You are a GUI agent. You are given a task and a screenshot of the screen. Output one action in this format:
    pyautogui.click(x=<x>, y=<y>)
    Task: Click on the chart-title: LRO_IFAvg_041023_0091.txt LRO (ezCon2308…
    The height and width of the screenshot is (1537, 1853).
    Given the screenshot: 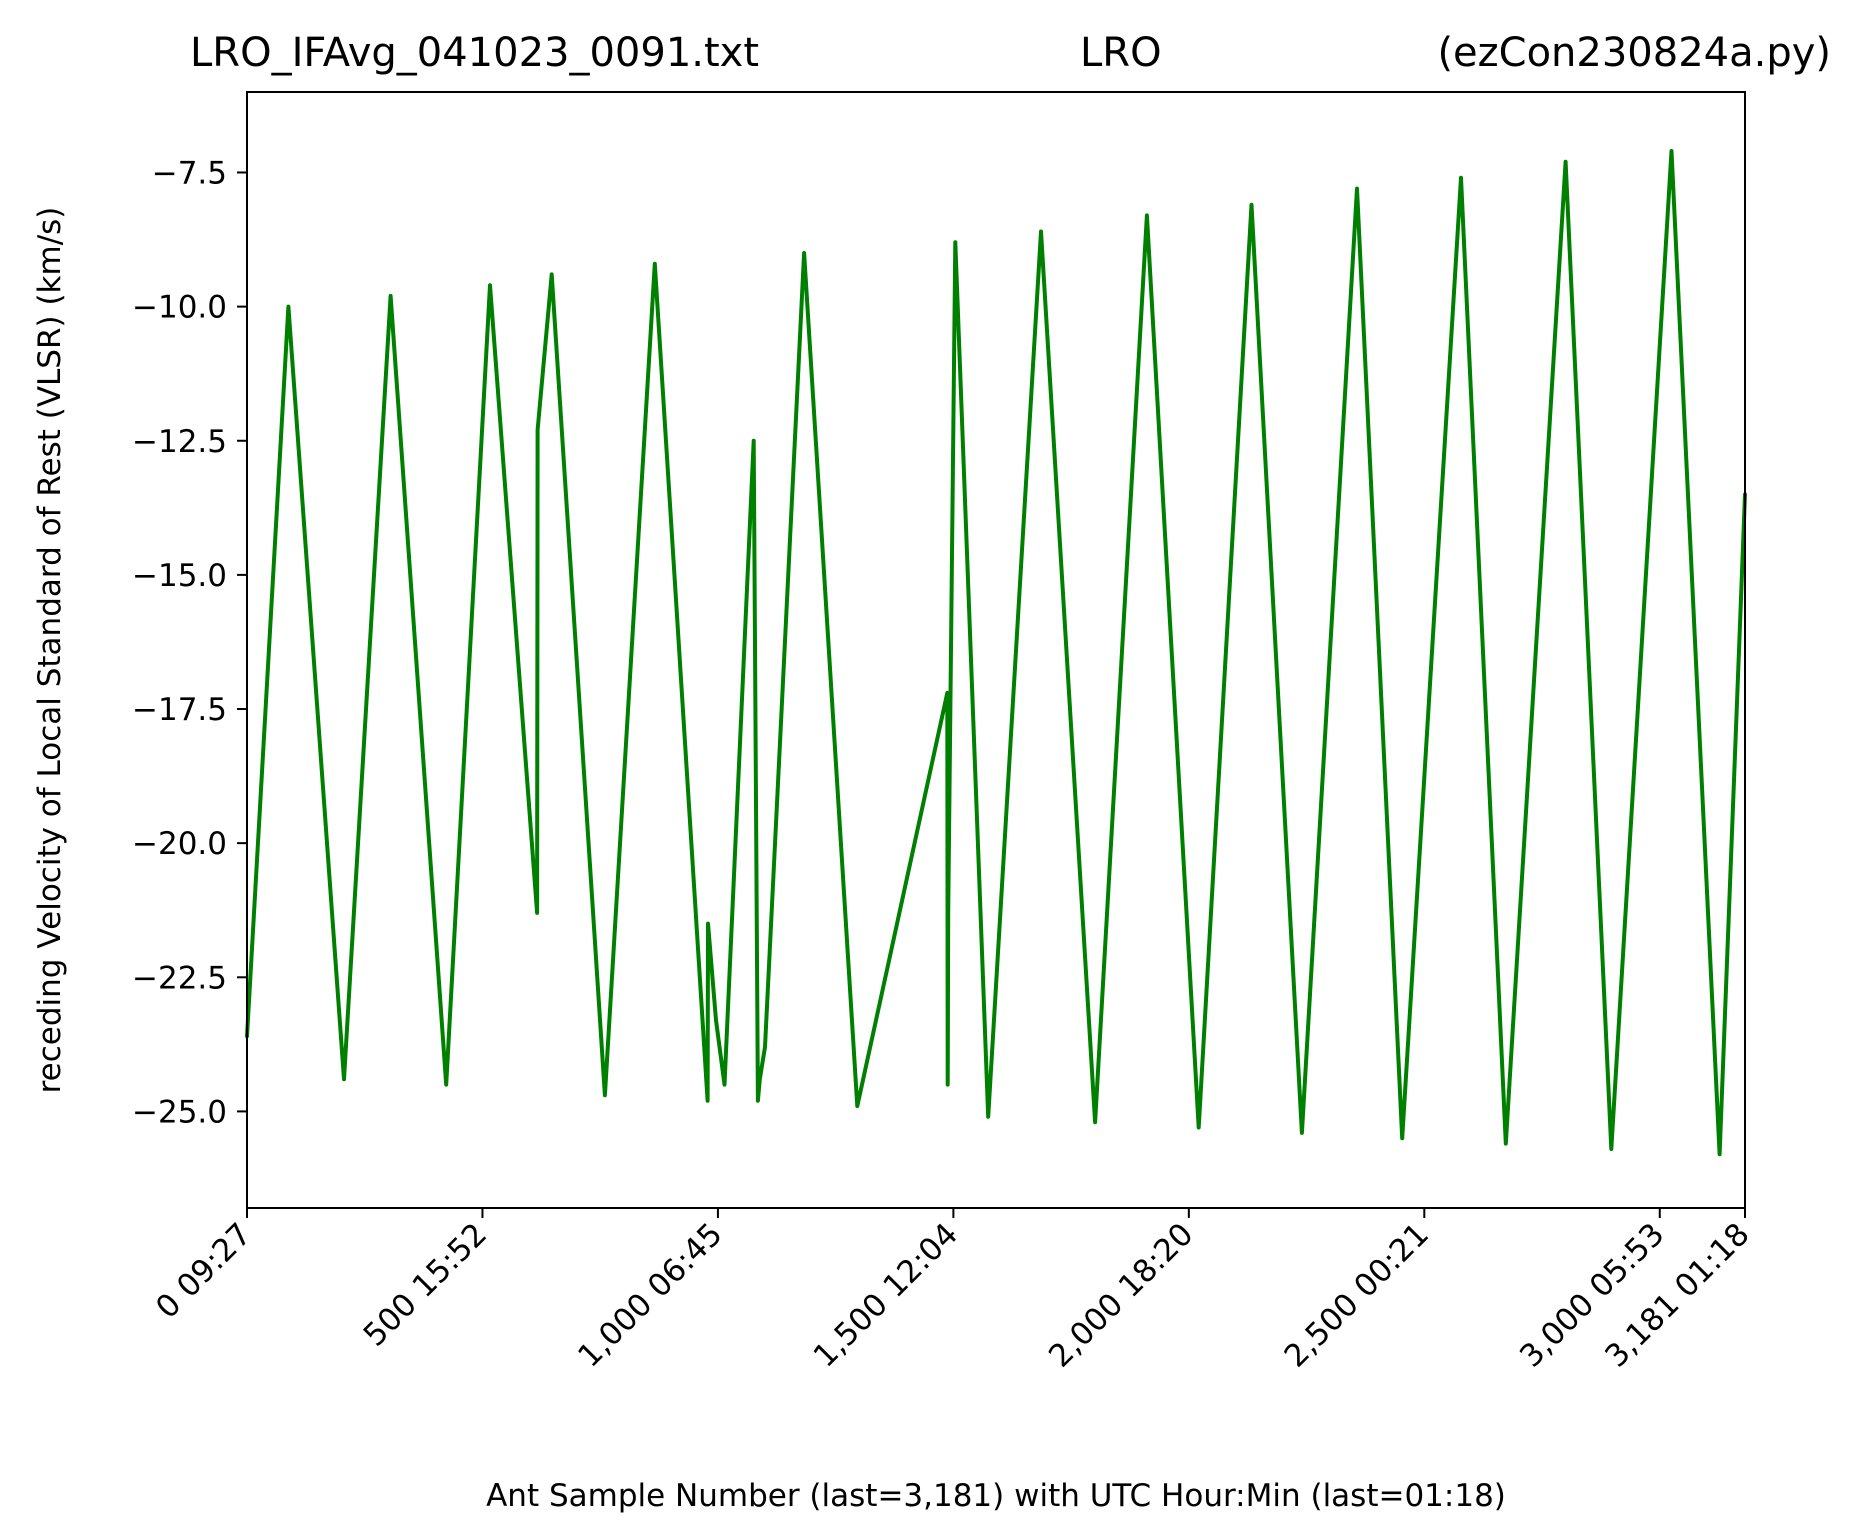 What is the action you would take?
    pyautogui.click(x=1010, y=53)
    